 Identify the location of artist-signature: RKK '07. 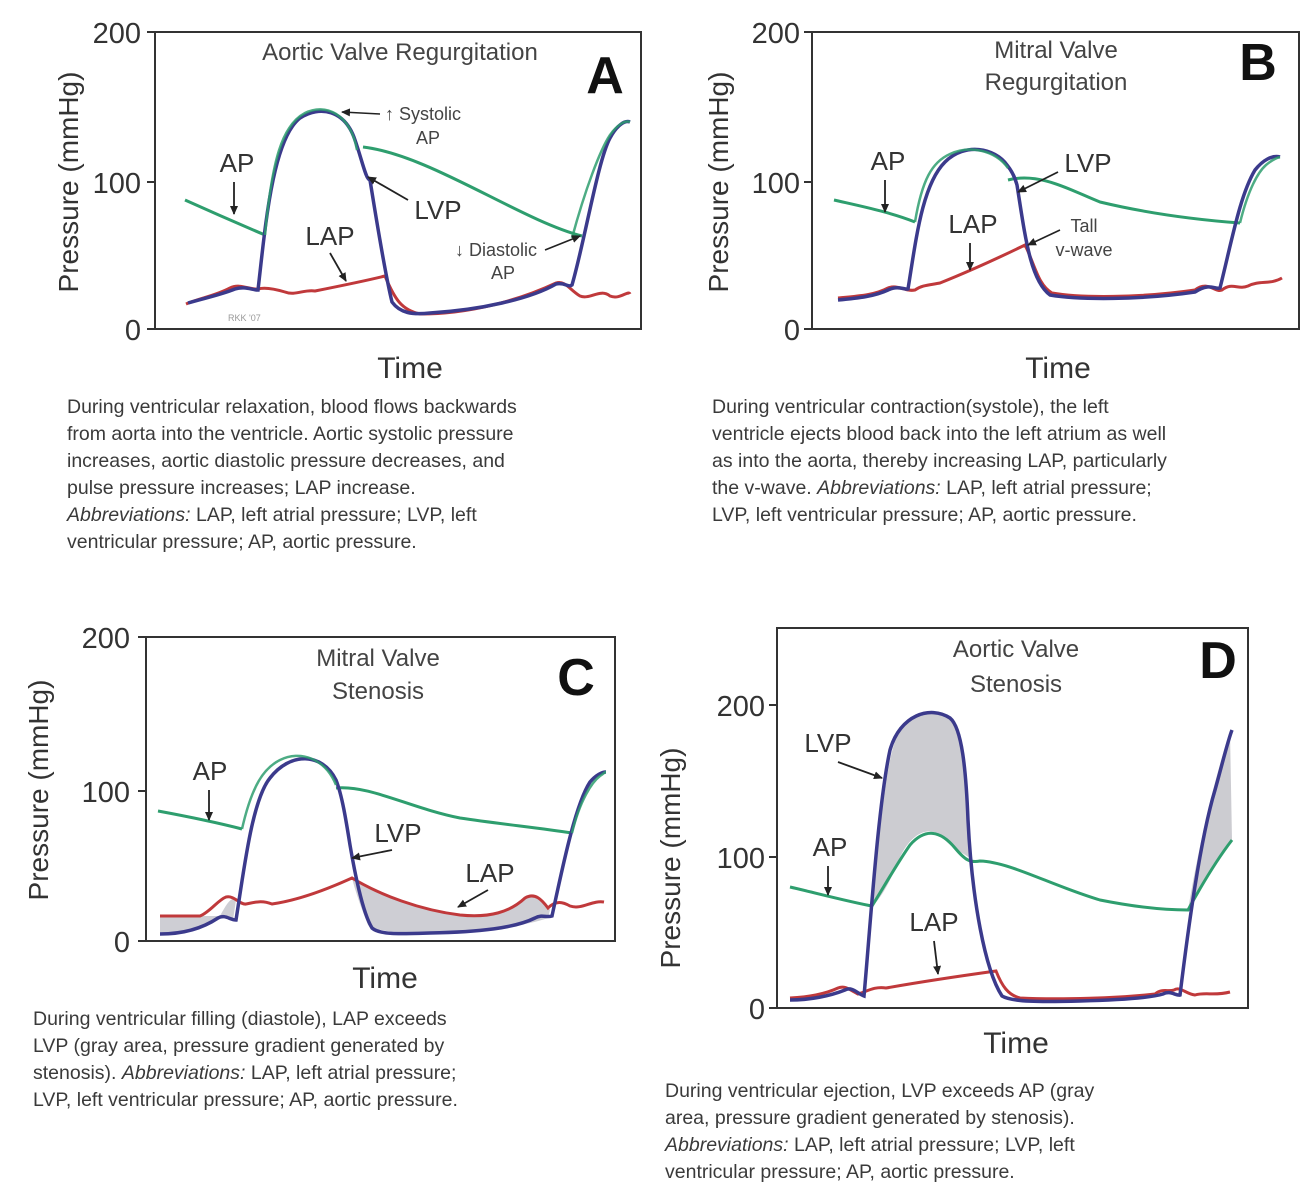
(244, 318).